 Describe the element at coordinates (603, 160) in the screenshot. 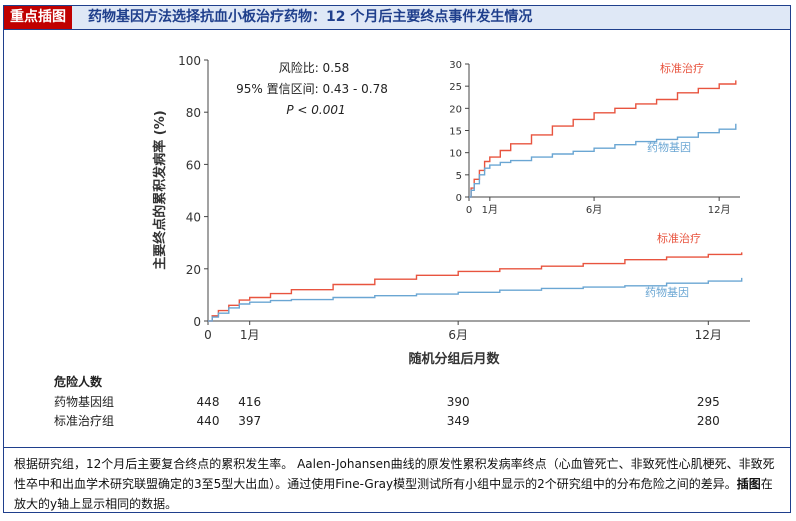

I see `inset-series-line-genotype` at that location.